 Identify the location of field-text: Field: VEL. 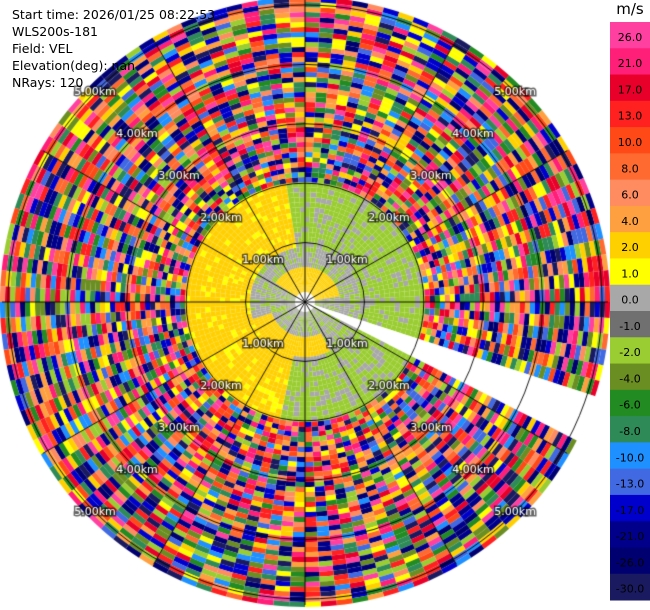
(42, 48).